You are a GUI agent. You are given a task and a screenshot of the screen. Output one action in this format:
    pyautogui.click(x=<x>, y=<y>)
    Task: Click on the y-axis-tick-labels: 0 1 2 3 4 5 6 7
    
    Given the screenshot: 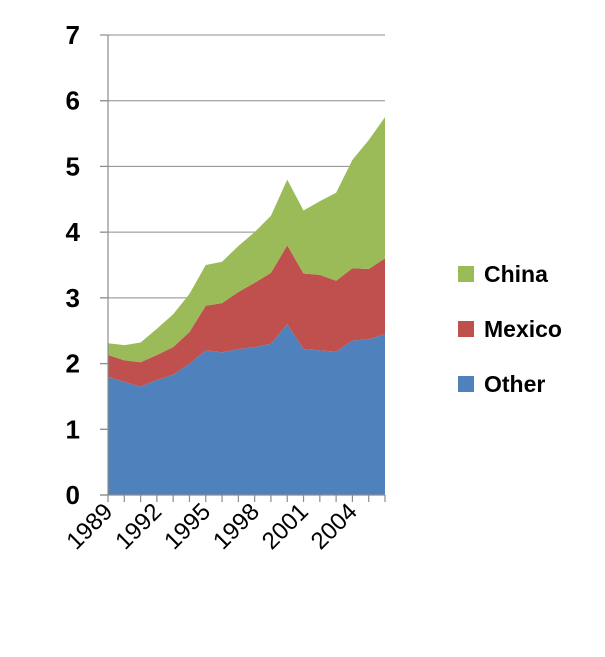 What is the action you would take?
    pyautogui.click(x=73, y=265)
    